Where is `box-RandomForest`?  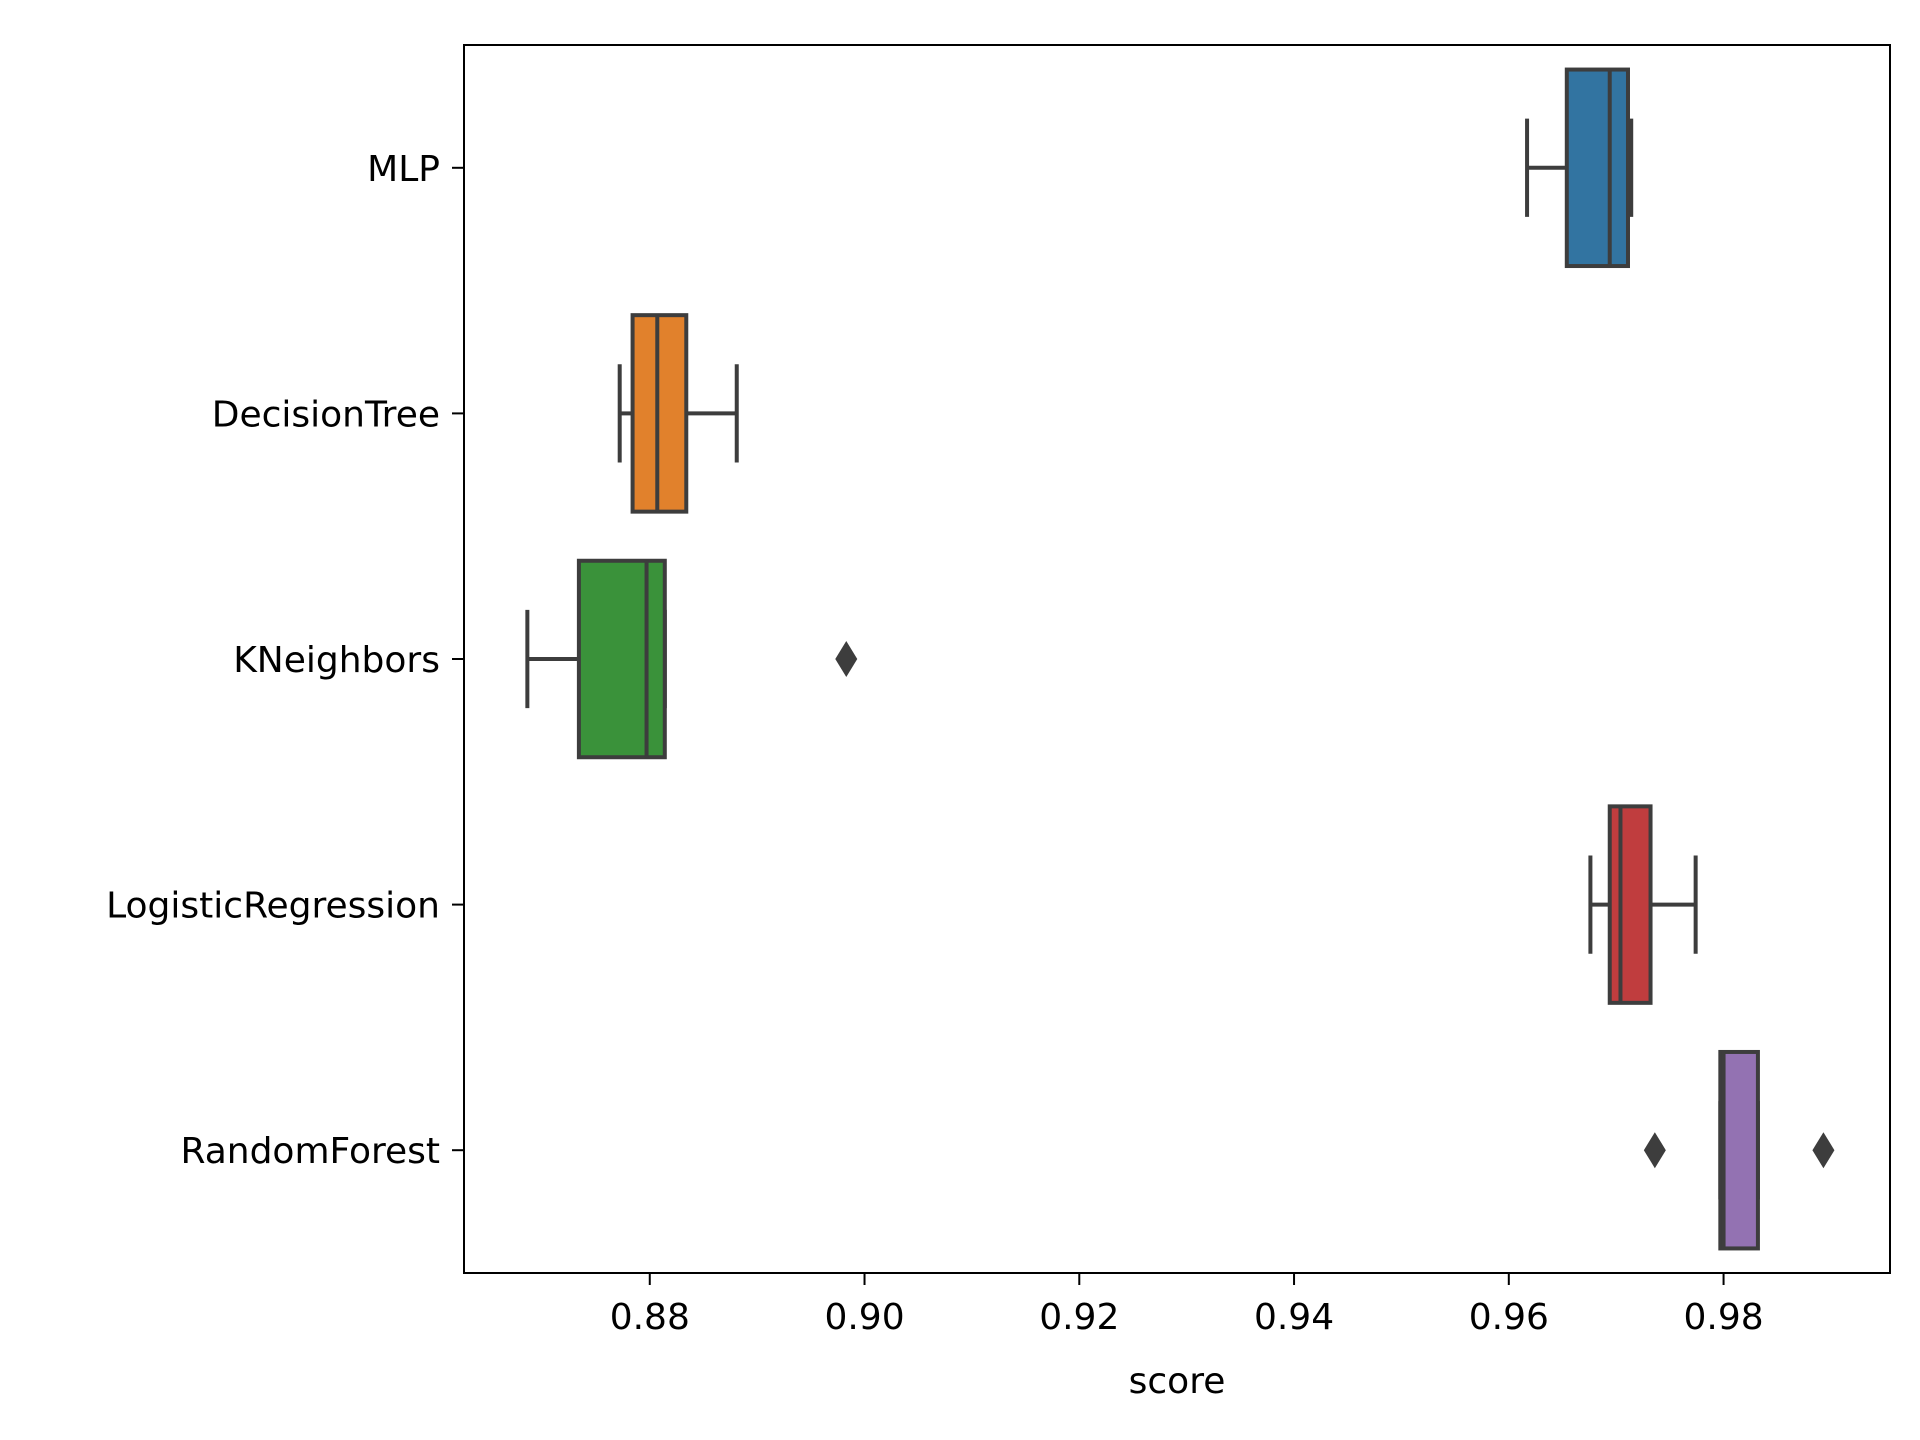 box-RandomForest is located at coordinates (1739, 1150).